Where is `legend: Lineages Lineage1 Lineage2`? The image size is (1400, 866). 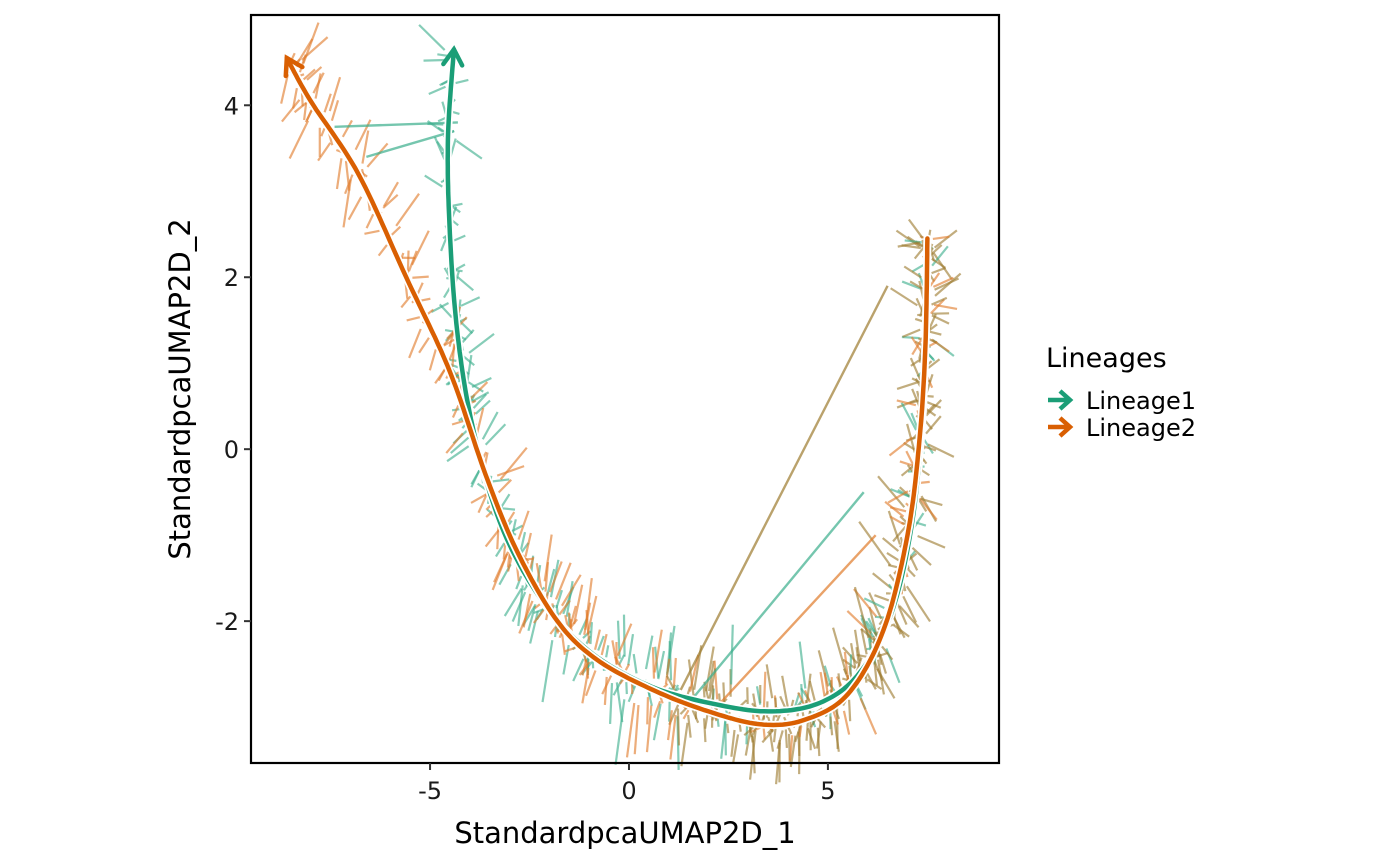 legend: Lineages Lineage1 Lineage2 is located at coordinates (1121, 392).